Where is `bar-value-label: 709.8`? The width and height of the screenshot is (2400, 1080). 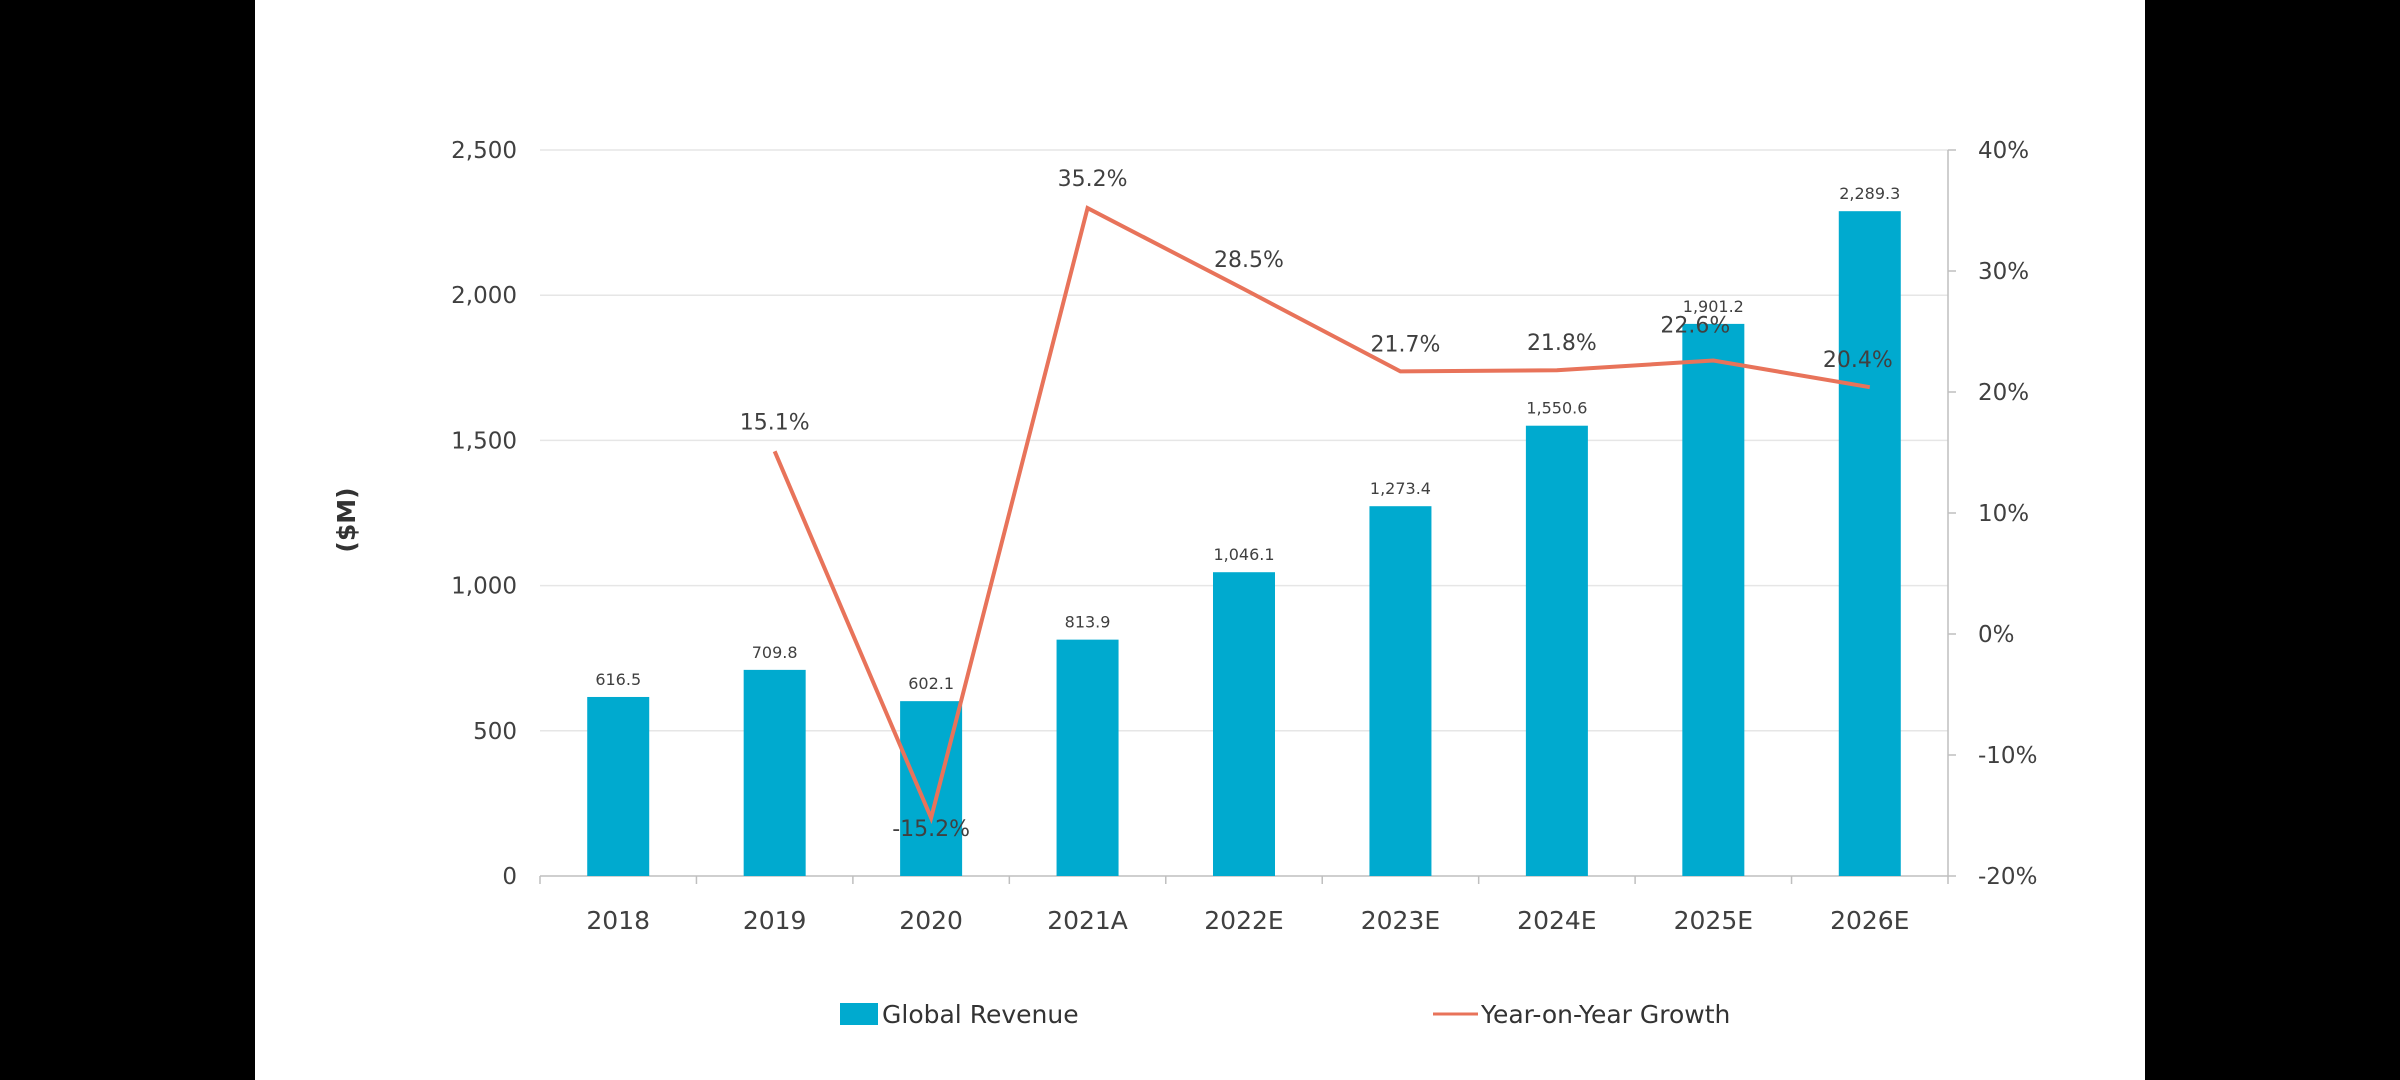
bar-value-label: 709.8 is located at coordinates (775, 652).